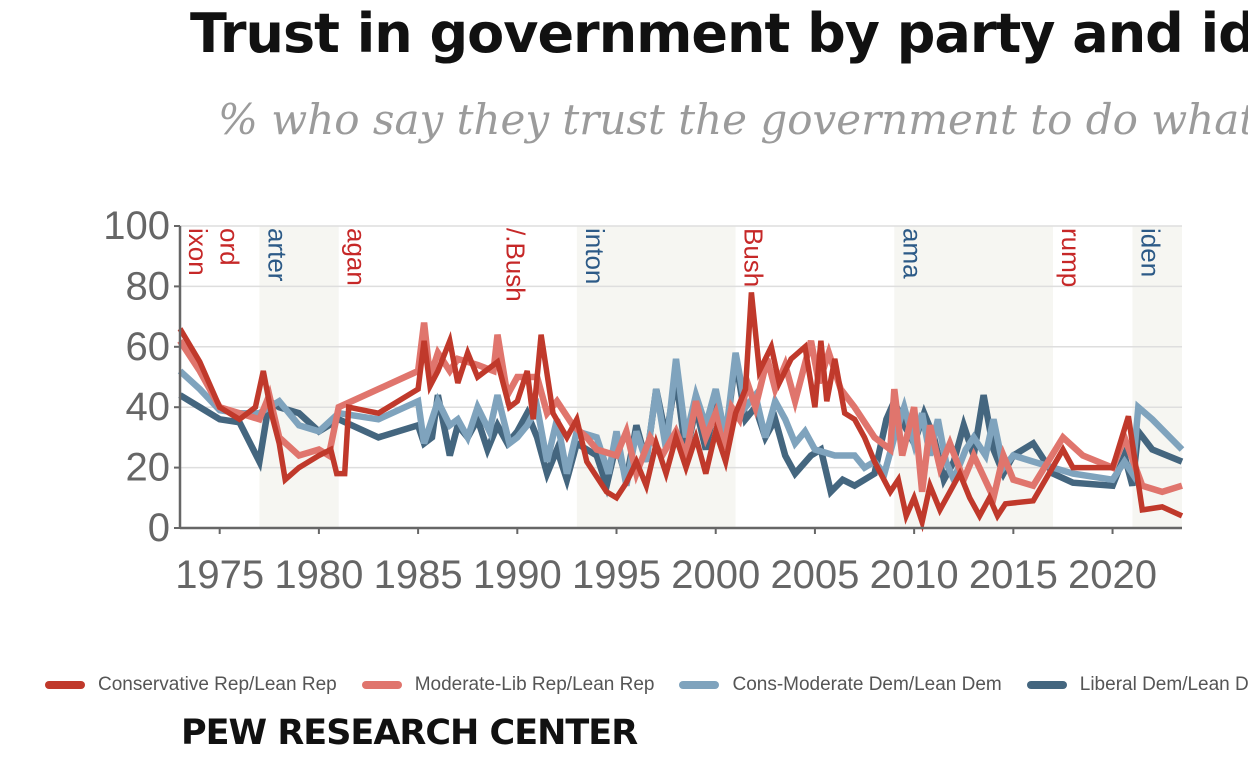 The image size is (1248, 768). Describe the element at coordinates (198, 252) in the screenshot. I see `admin-label: ixon` at that location.